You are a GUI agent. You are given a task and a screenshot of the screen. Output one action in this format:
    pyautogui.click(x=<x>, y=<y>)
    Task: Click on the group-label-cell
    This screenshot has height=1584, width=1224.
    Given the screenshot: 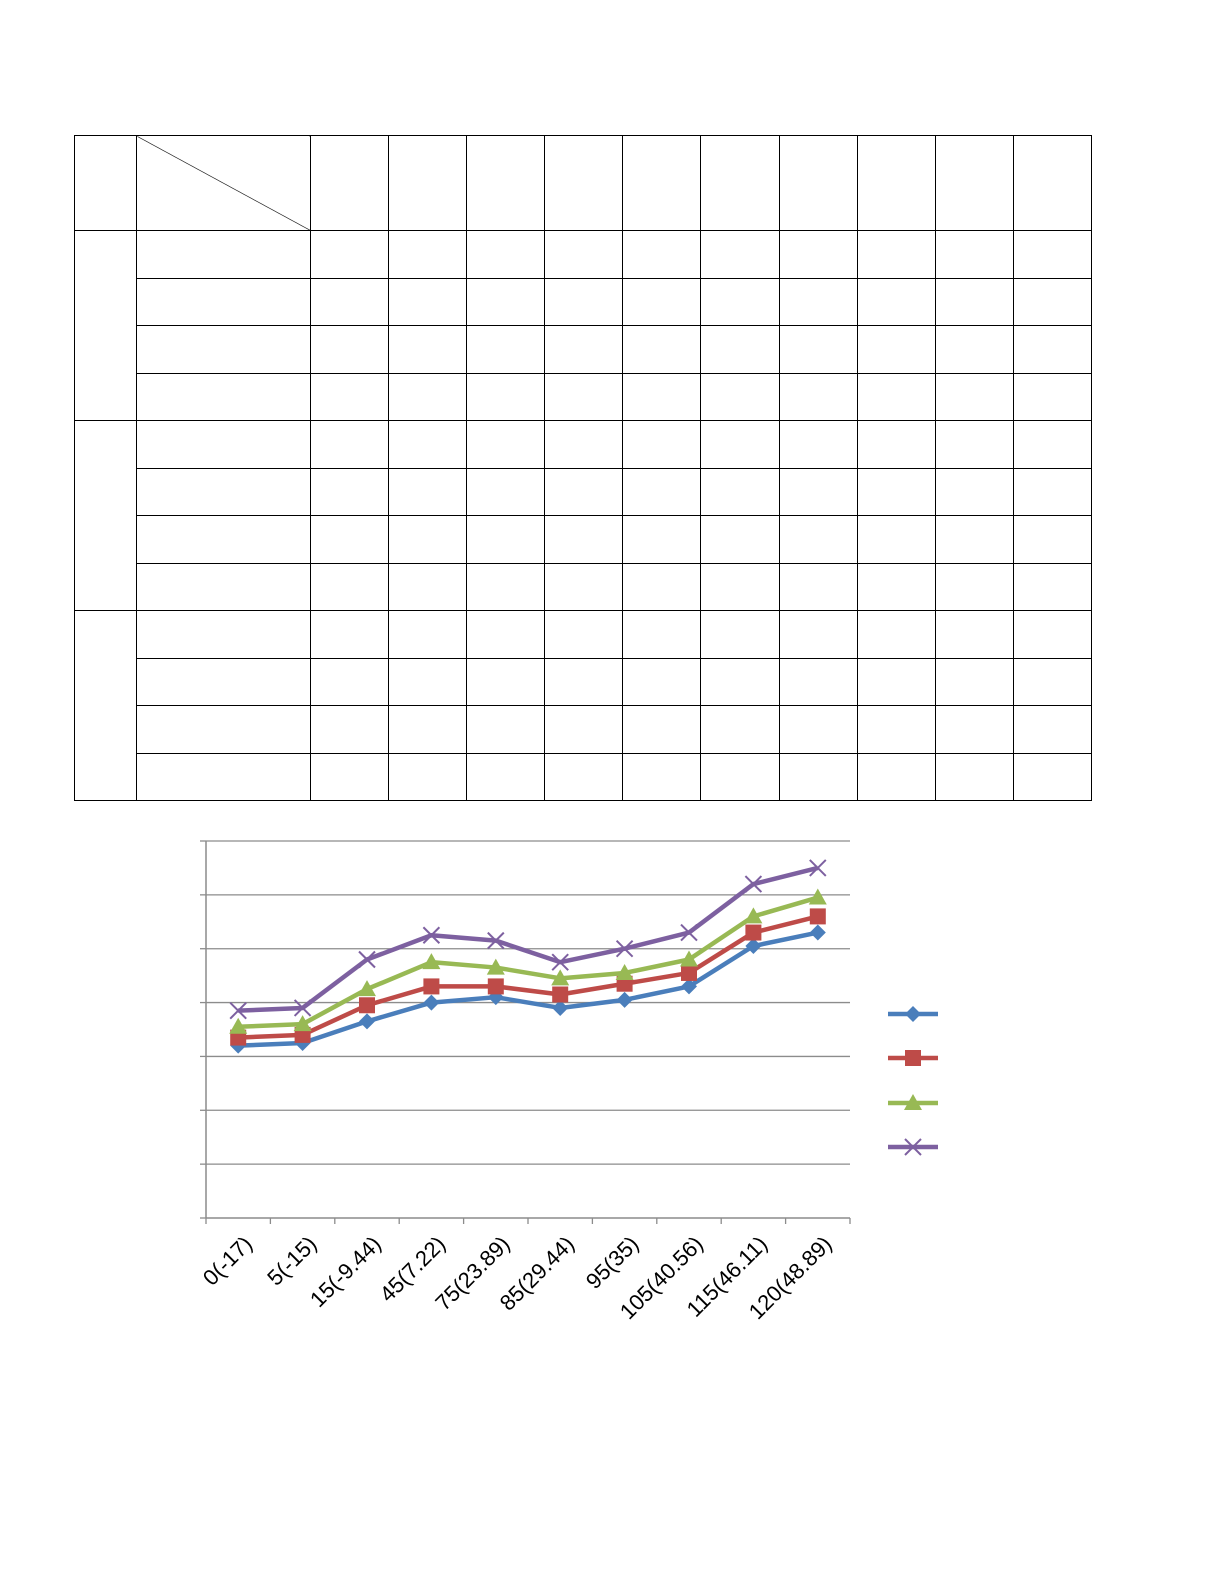 What is the action you would take?
    pyautogui.click(x=105, y=325)
    